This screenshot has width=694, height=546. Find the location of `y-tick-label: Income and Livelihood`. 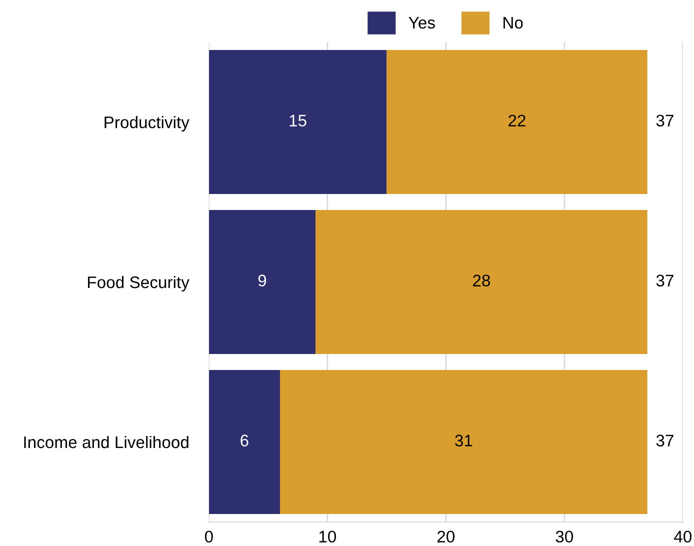

y-tick-label: Income and Livelihood is located at coordinates (106, 442).